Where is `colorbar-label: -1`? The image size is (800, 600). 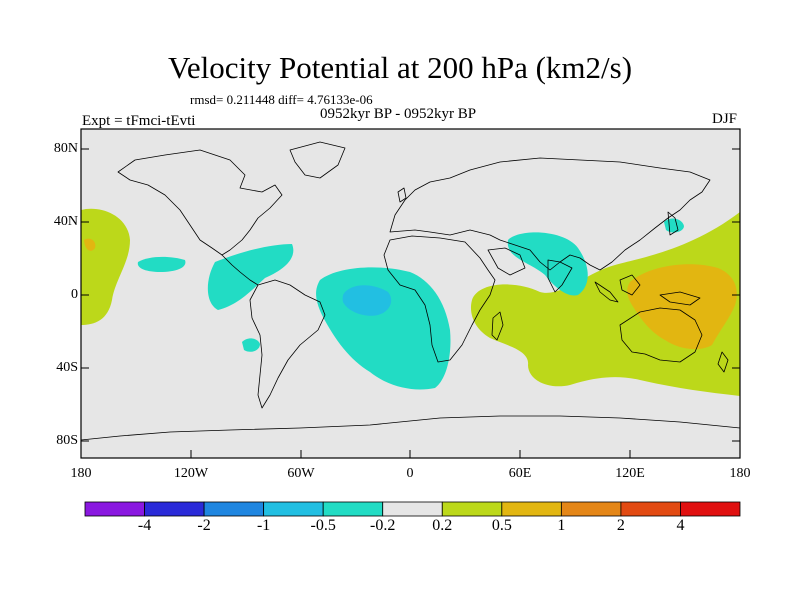
colorbar-label: -1 is located at coordinates (263, 525).